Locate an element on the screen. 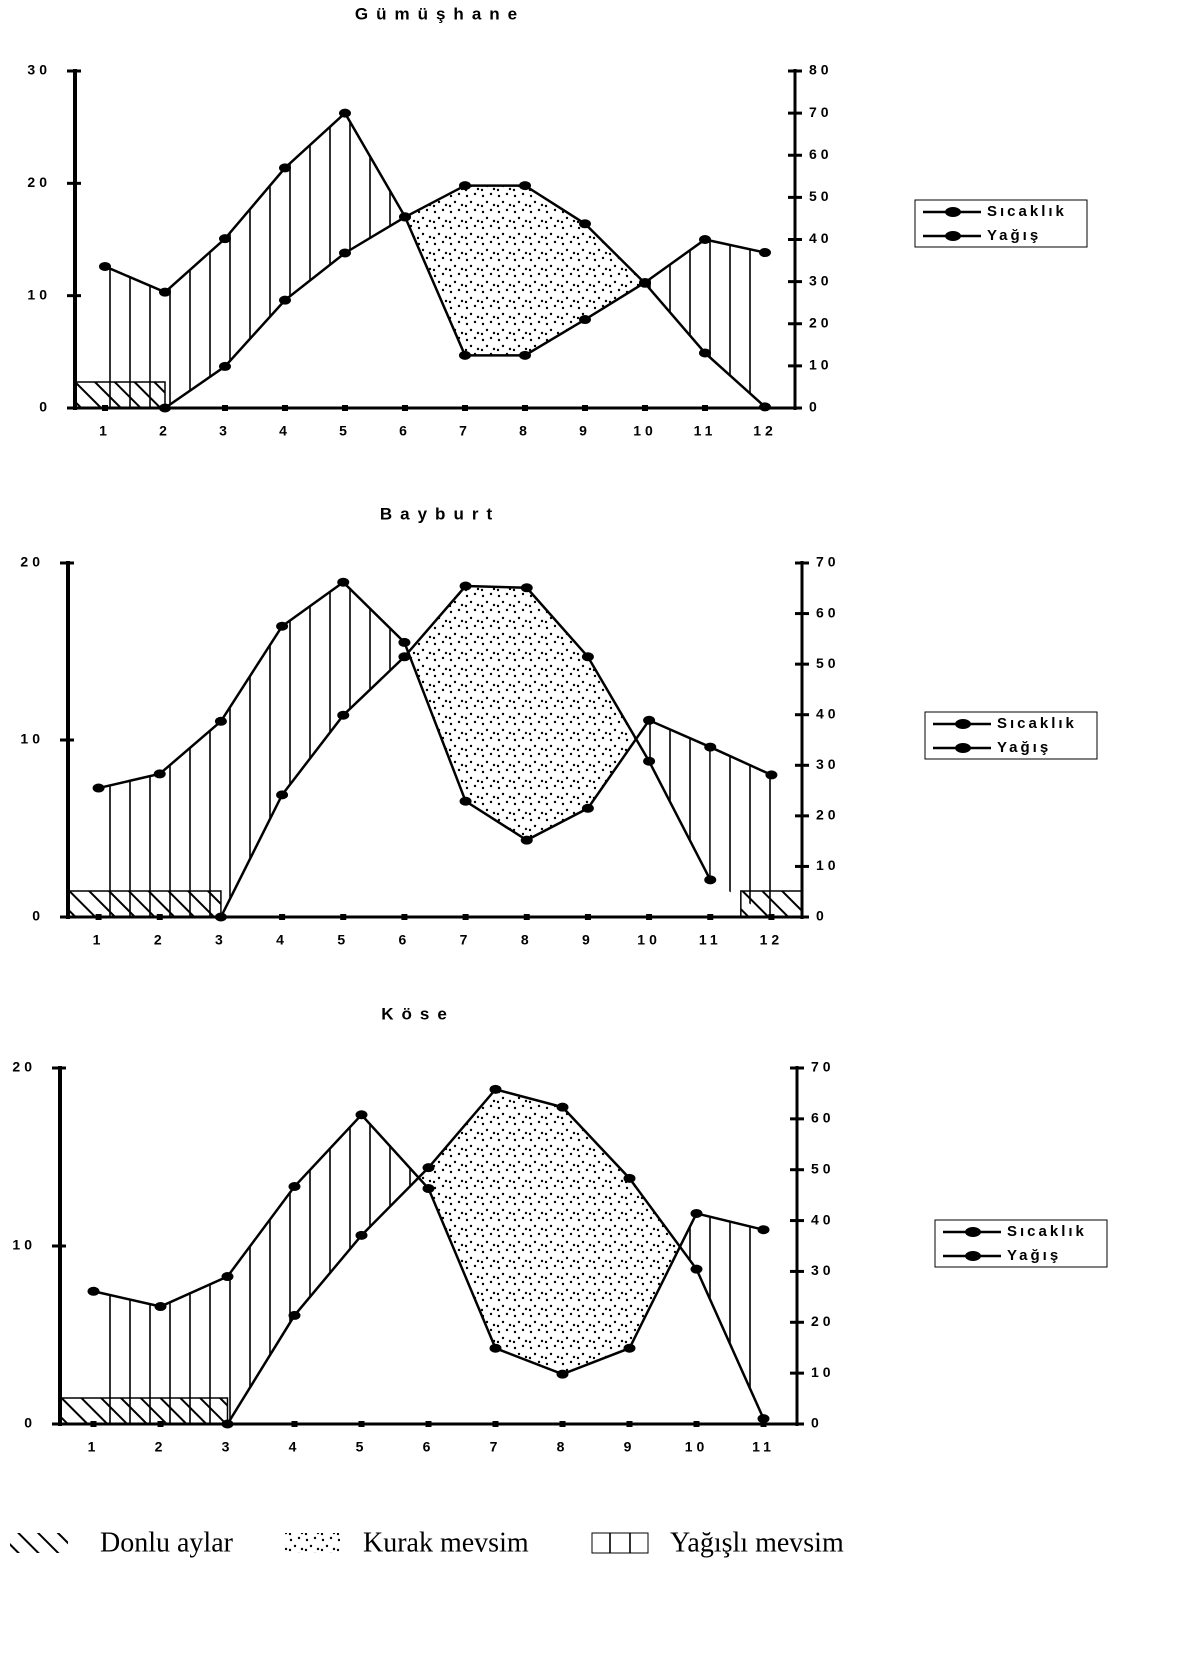  frost-swatch is located at coordinates (39, 1543).